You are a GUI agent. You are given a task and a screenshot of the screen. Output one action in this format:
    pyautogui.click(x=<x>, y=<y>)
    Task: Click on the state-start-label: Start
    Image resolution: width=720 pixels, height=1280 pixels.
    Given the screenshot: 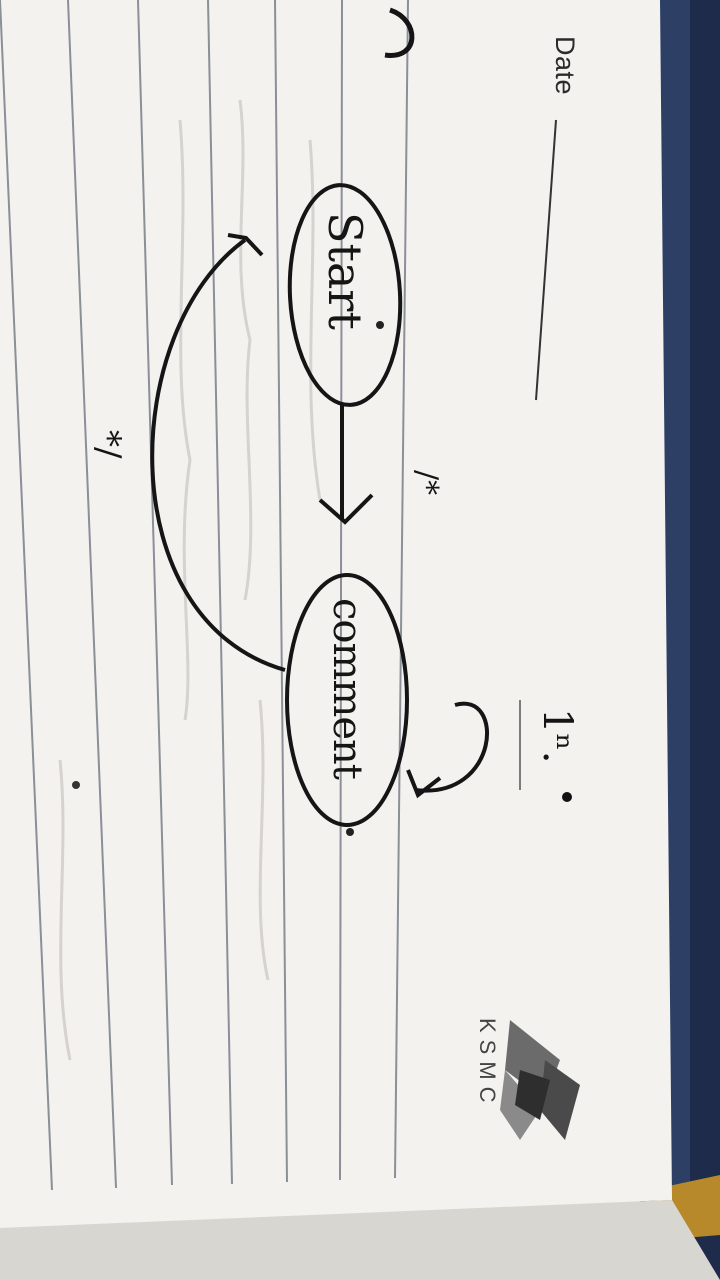 What is the action you would take?
    pyautogui.click(x=345, y=271)
    